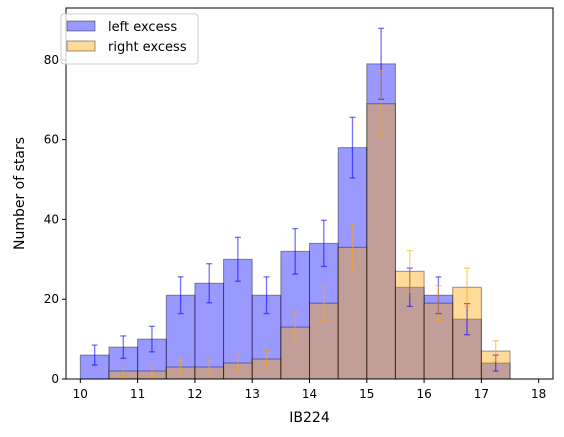 The image size is (564, 437). What do you see at coordinates (309, 418) in the screenshot?
I see `x-axis-label: IB224` at bounding box center [309, 418].